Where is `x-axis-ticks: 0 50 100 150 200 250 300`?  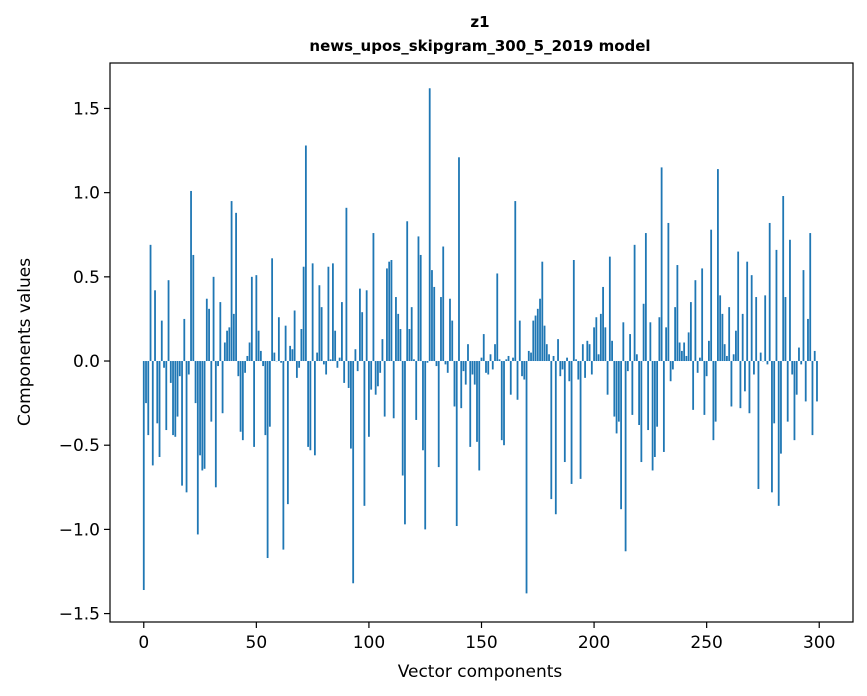
x-axis-ticks: 0 50 100 150 200 250 300 is located at coordinates (486, 637).